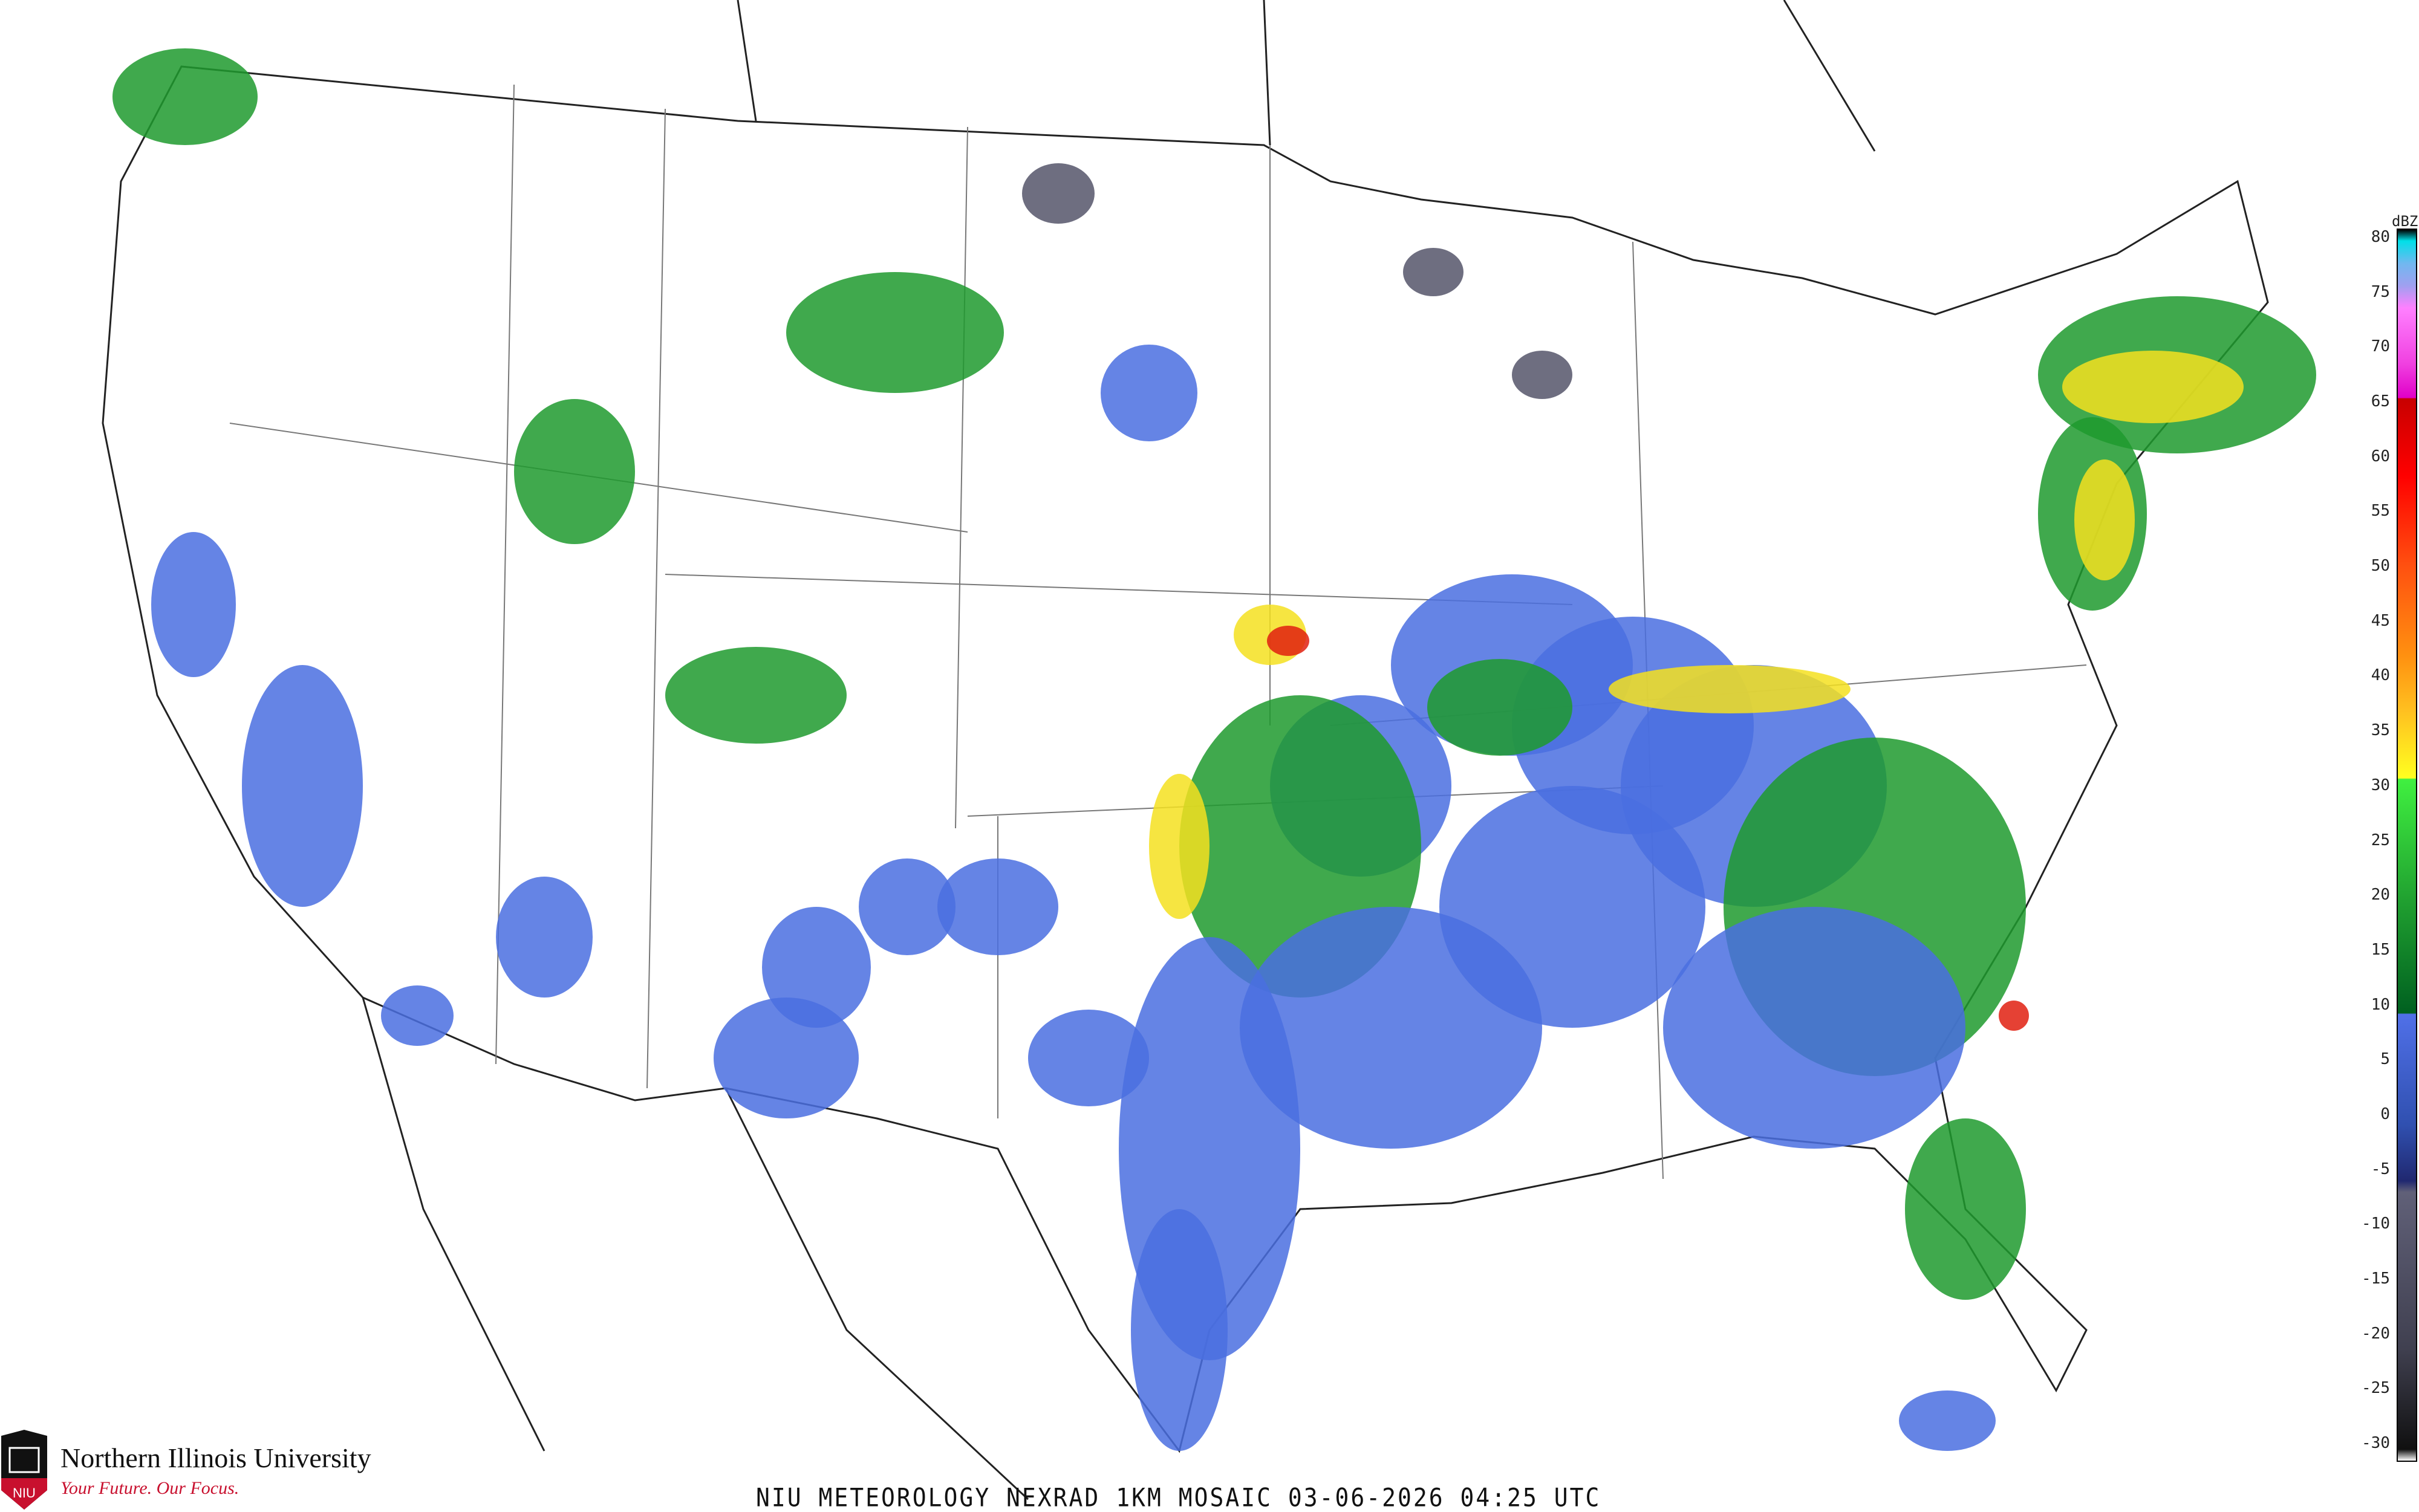  Describe the element at coordinates (2380, 840) in the screenshot. I see `legend-tick-label: 25` at that location.